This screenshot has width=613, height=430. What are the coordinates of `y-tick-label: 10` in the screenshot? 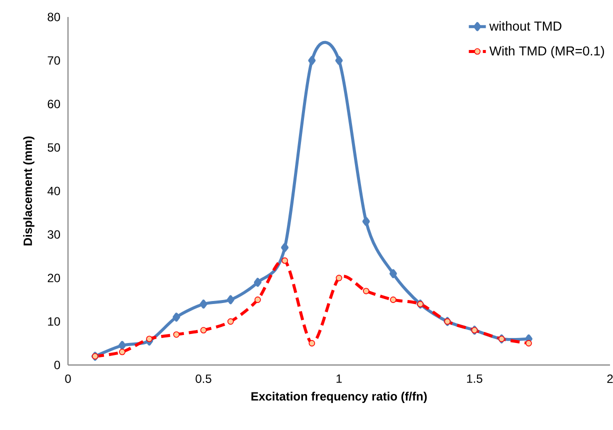 It's located at (54, 321).